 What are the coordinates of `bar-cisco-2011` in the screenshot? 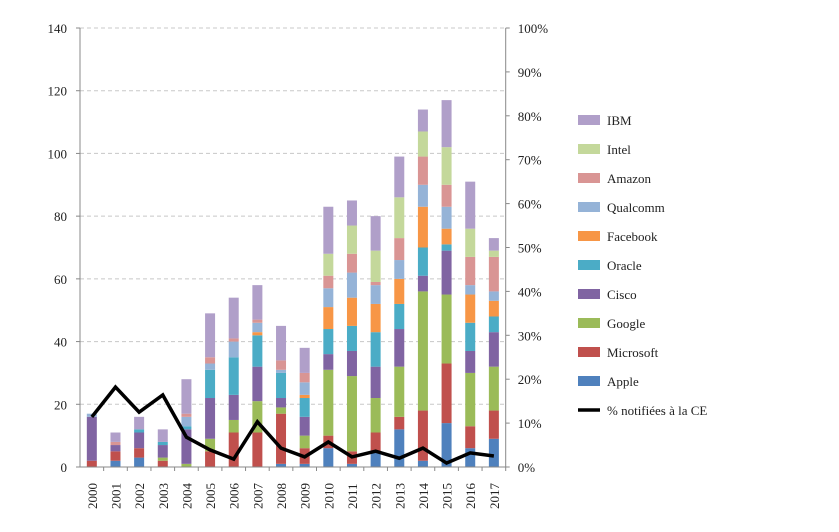 It's located at (352, 363).